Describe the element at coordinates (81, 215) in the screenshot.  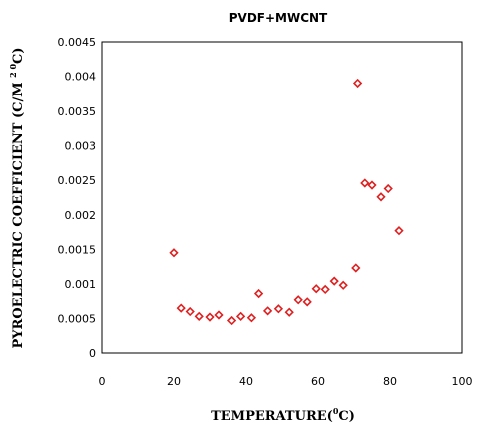
I see `y-tick-label: 0.002` at that location.